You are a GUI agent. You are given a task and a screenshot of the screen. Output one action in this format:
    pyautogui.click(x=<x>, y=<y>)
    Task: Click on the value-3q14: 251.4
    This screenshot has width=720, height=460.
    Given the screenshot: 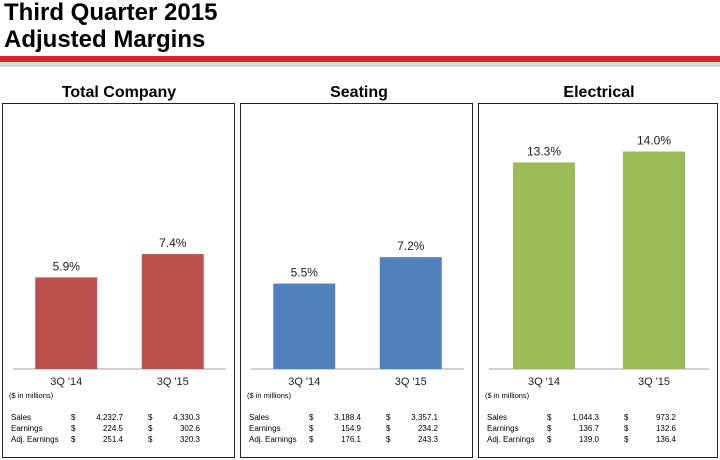 What is the action you would take?
    pyautogui.click(x=112, y=439)
    